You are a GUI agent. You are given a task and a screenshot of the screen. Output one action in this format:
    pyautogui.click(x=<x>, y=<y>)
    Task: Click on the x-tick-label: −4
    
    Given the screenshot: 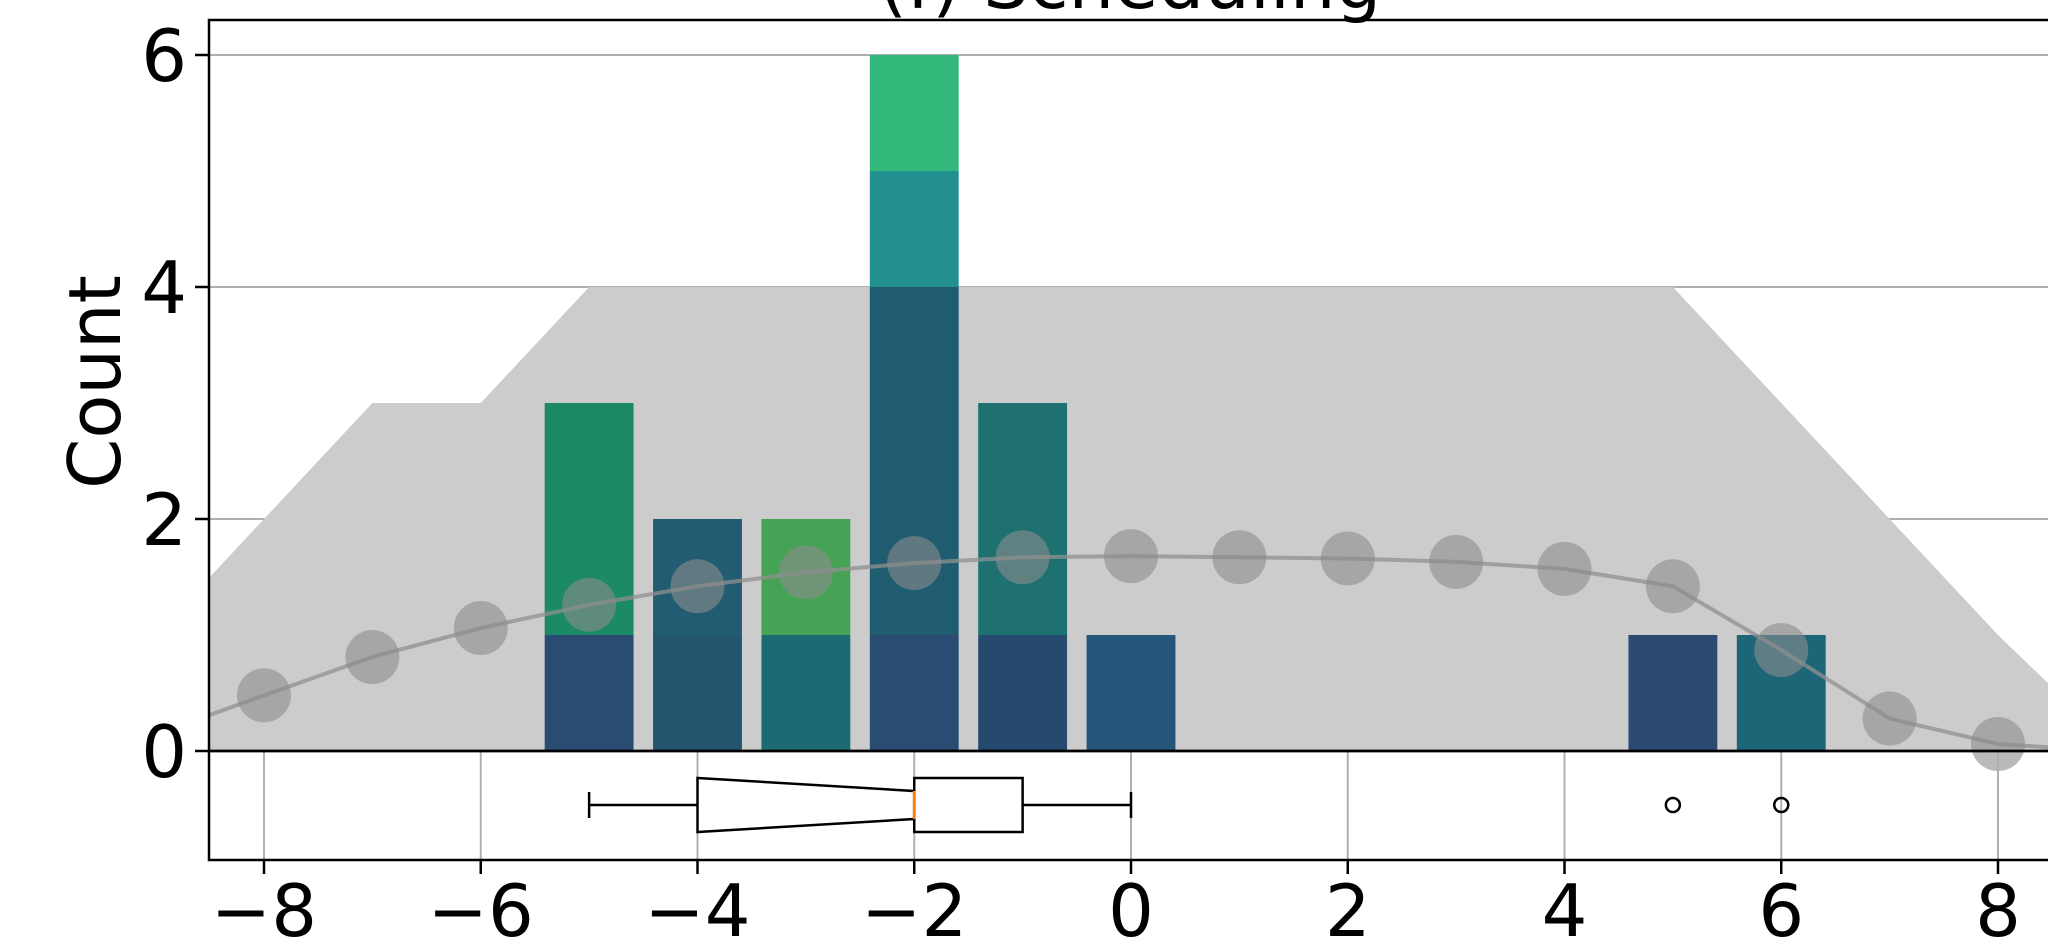 What is the action you would take?
    pyautogui.click(x=697, y=906)
    